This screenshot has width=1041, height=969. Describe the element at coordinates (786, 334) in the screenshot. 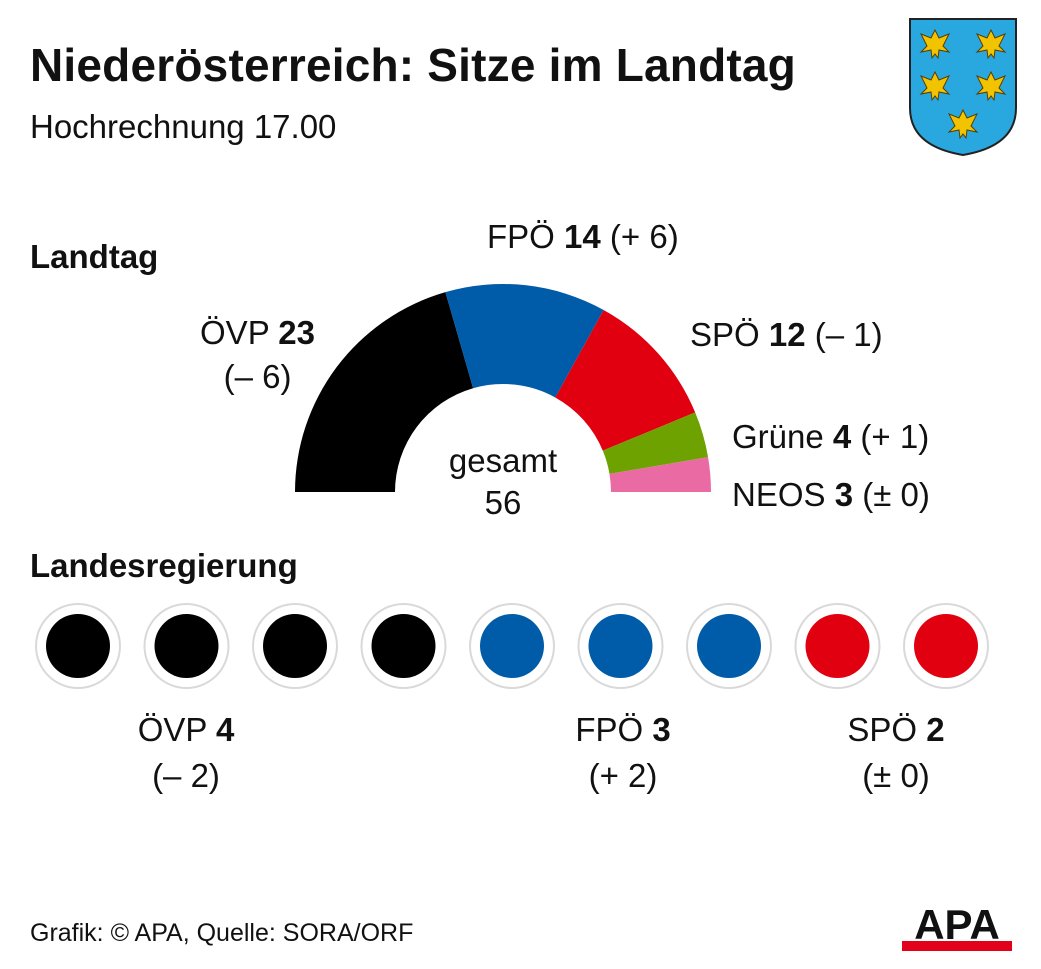

I see `spoe-seat-label: SPÖ 12 (– 1)` at that location.